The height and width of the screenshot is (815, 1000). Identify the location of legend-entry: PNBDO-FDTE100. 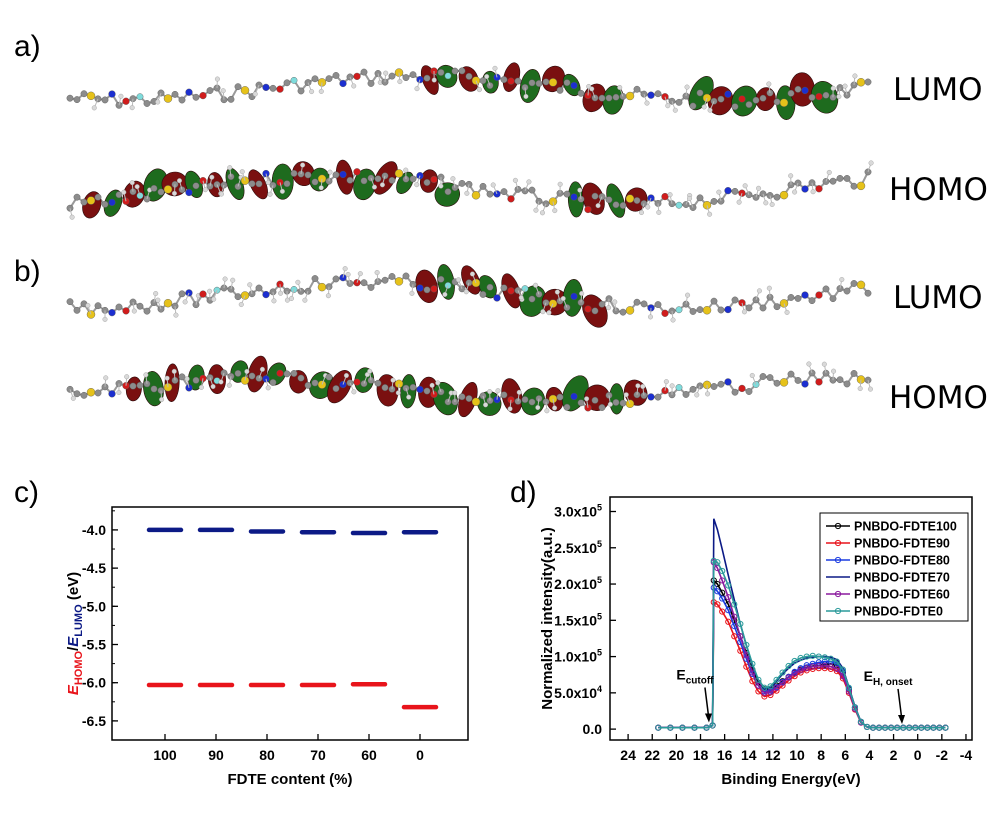
(905, 527).